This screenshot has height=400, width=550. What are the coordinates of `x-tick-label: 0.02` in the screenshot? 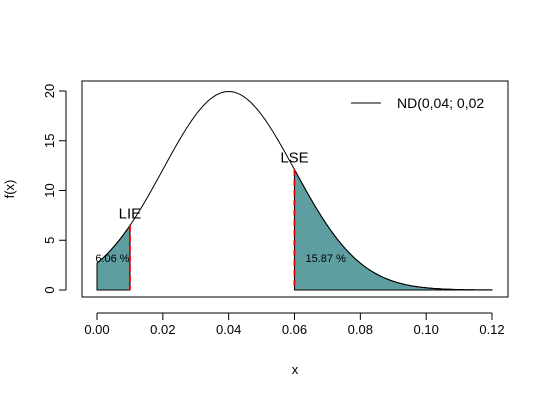 It's located at (162, 329).